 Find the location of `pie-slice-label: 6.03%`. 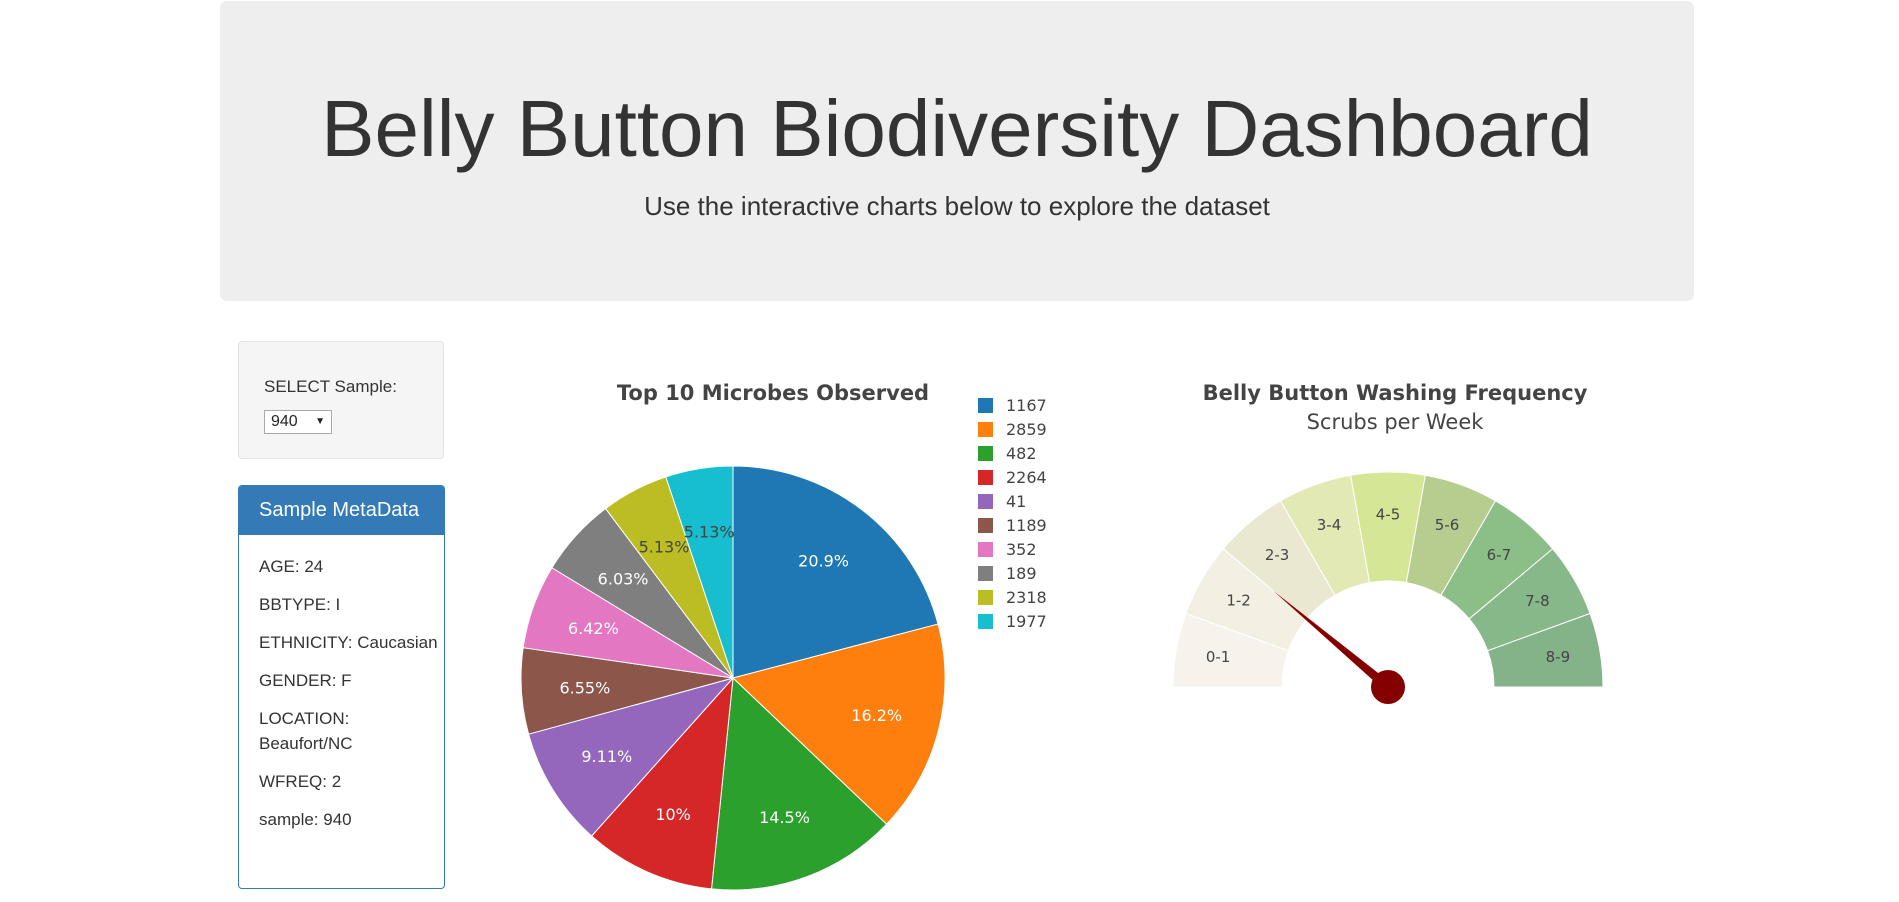

pie-slice-label: 6.03% is located at coordinates (623, 578).